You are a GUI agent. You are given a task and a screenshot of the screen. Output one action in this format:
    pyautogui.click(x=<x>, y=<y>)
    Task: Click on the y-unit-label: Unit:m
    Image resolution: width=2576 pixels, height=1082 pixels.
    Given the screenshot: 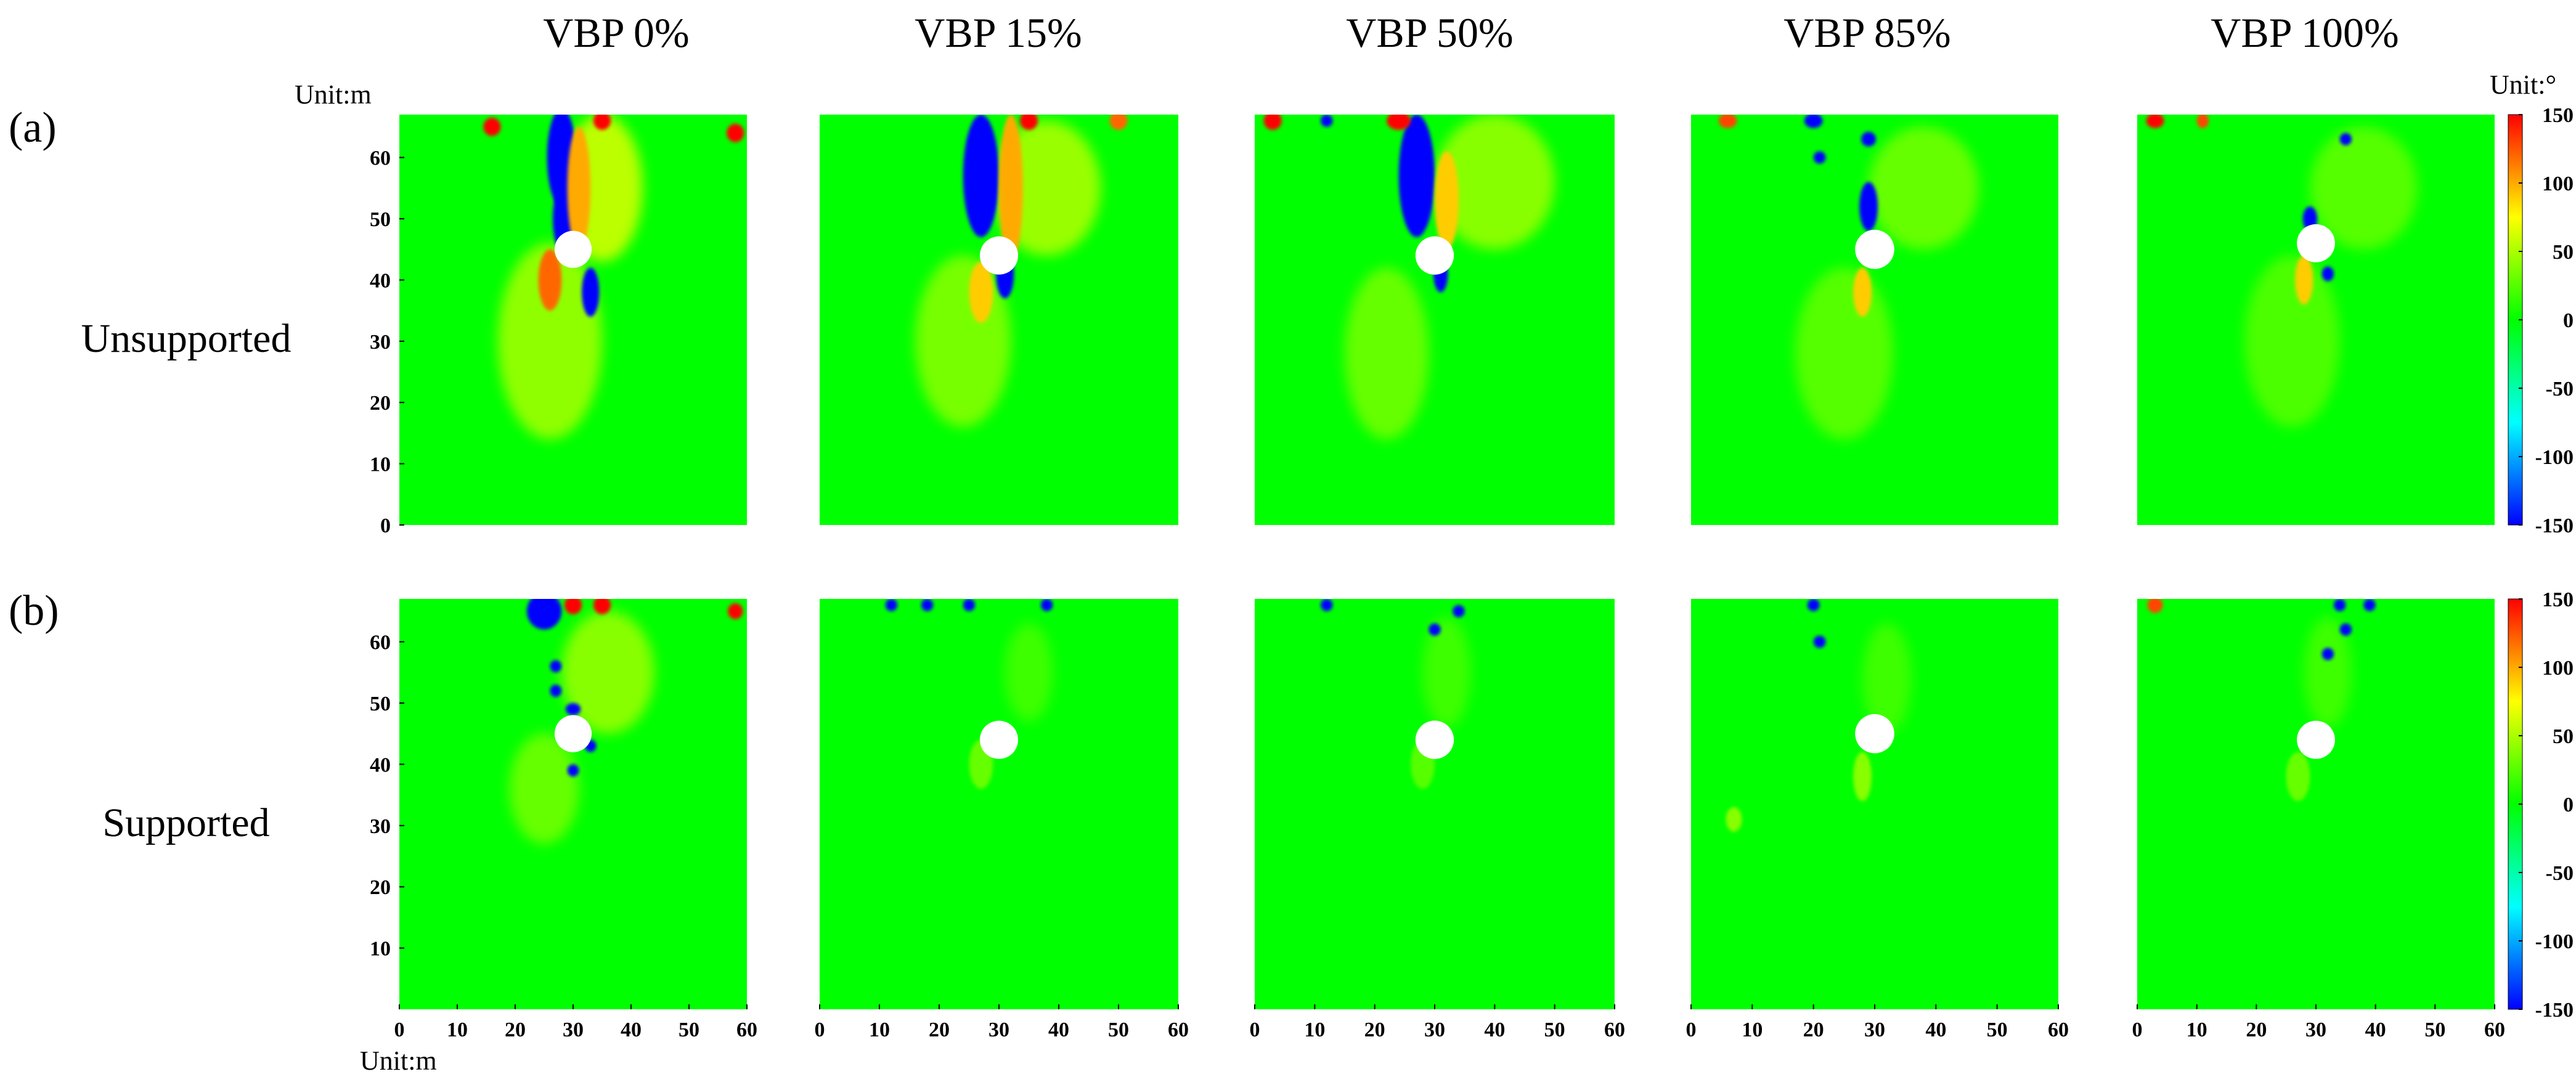 What is the action you would take?
    pyautogui.click(x=334, y=94)
    